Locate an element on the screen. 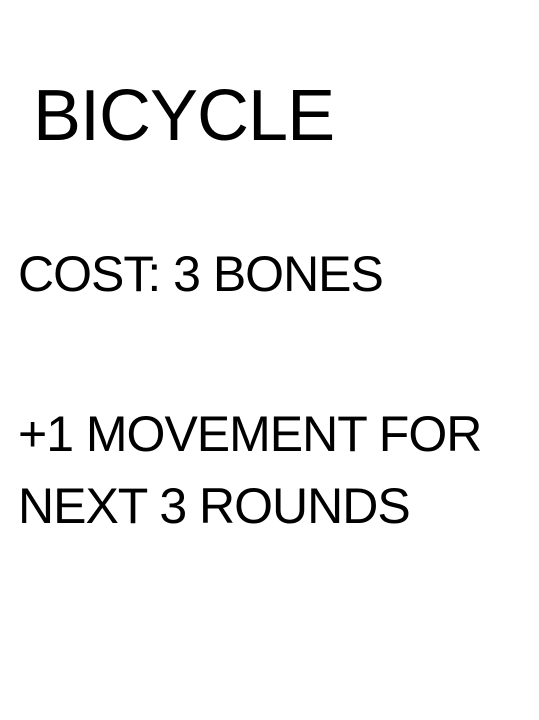 The image size is (539, 720). card-title: BICYCLE is located at coordinates (184, 116).